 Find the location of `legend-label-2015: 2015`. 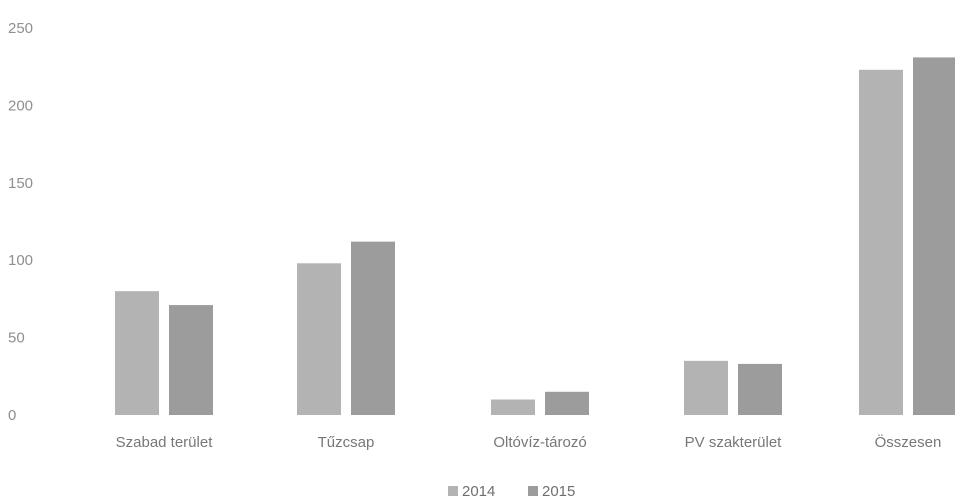

legend-label-2015: 2015 is located at coordinates (558, 491).